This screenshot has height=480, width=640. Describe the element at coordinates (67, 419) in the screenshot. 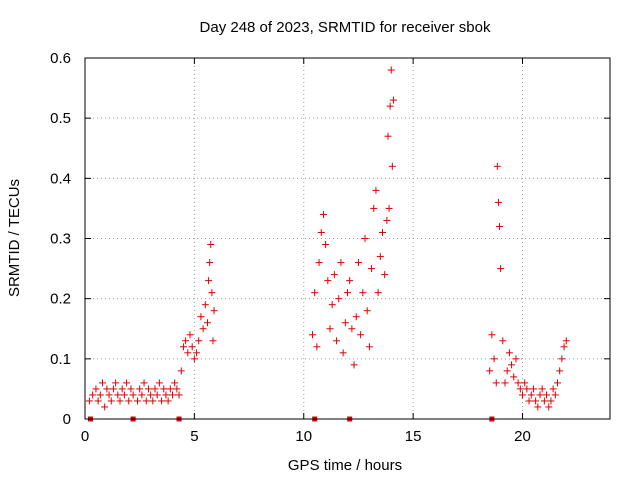

I see `y-tick-label: 0` at that location.